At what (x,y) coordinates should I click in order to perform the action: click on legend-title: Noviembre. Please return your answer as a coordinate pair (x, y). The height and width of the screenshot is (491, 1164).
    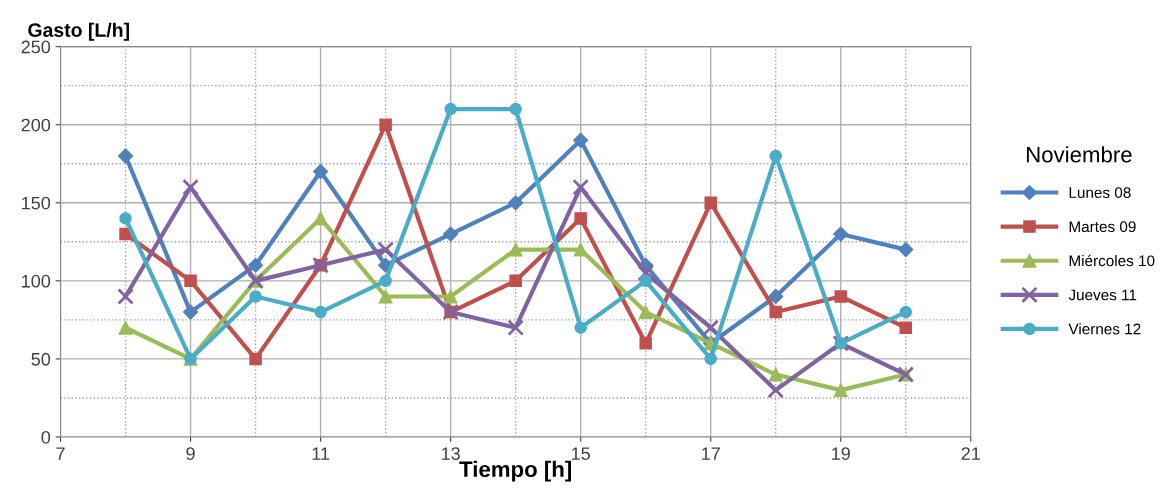
    Looking at the image, I should click on (1079, 154).